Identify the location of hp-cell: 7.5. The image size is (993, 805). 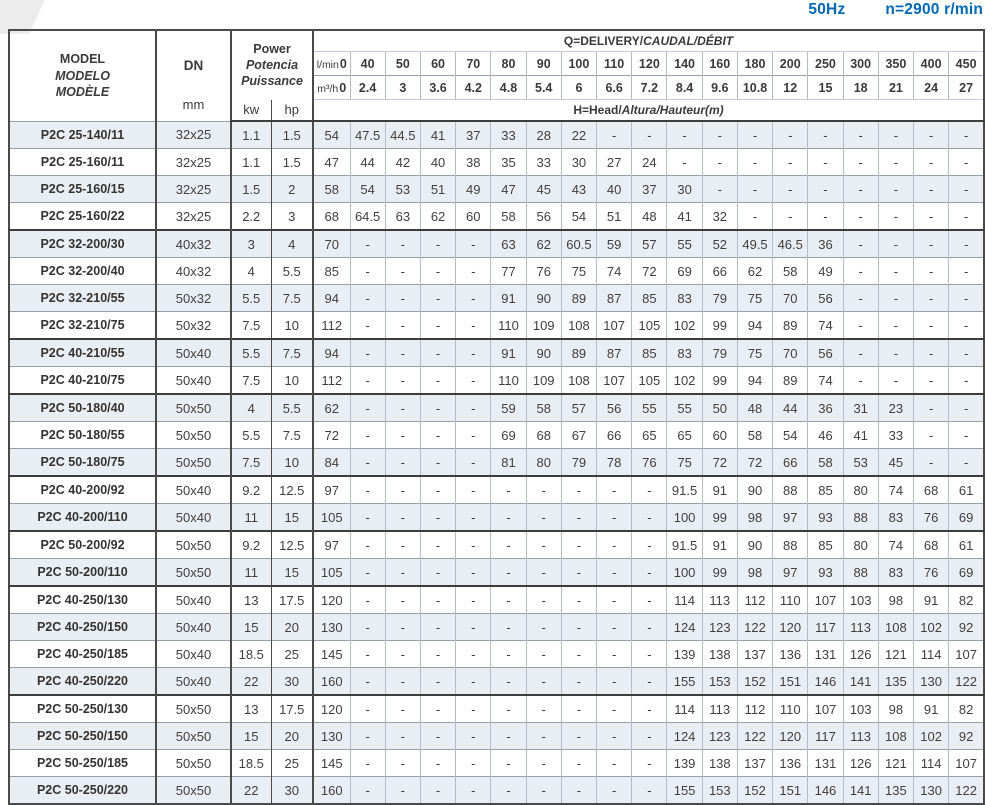
(291, 352).